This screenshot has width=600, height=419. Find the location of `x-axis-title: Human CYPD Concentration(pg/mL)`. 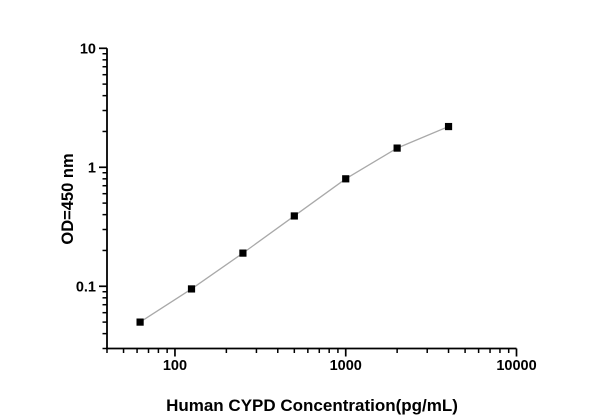

x-axis-title: Human CYPD Concentration(pg/mL) is located at coordinates (312, 405).